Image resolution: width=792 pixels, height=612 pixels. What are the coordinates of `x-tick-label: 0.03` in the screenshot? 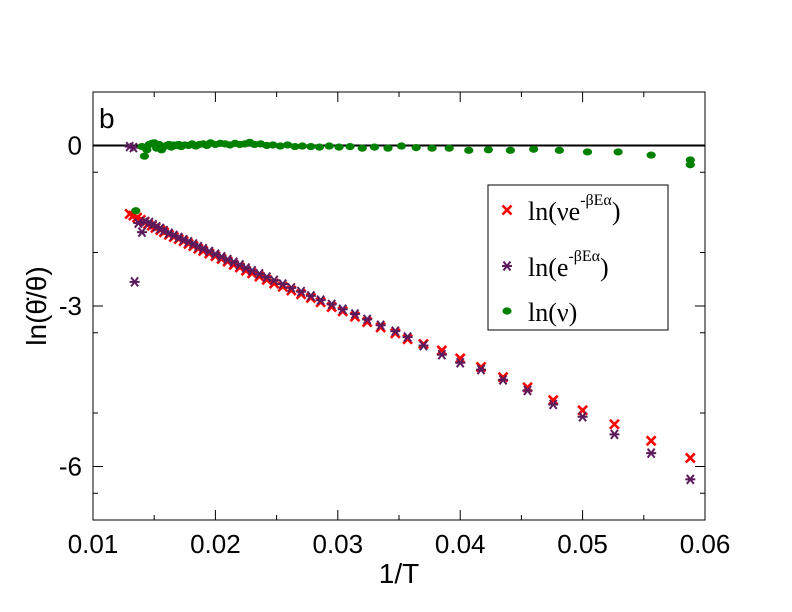 It's located at (337, 544).